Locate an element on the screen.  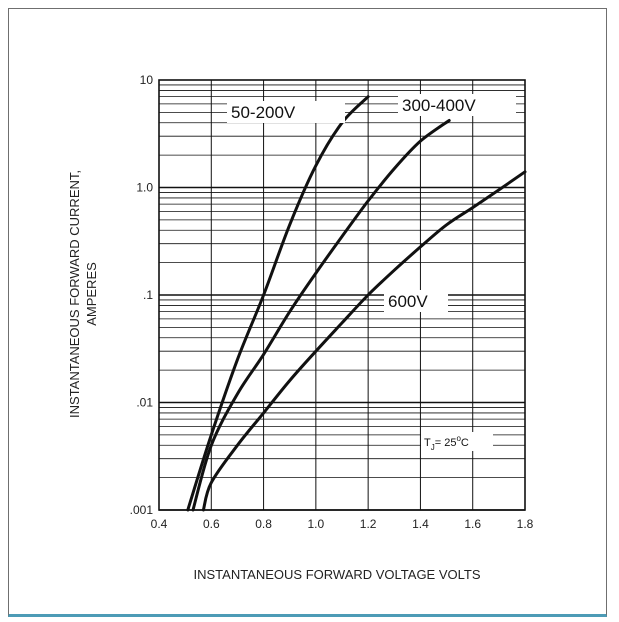
x-tick-labels: 0.4 0.6 0.8 1.0 1.2 1.4 1.6 1.8 is located at coordinates (342, 524).